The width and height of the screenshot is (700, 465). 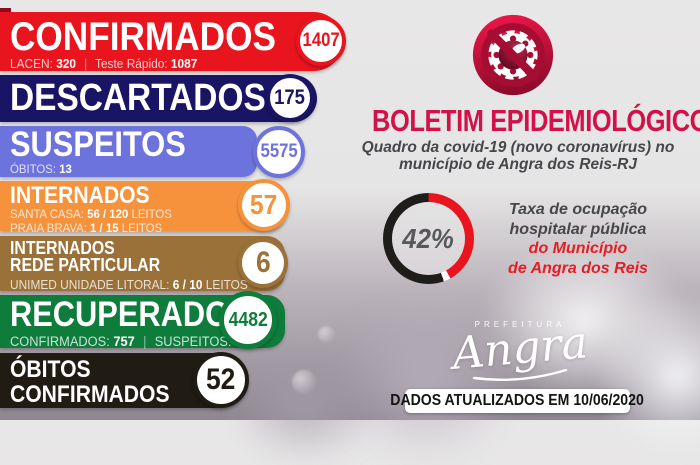 I want to click on stat-badge-confirmados: 1407, so click(x=321, y=41).